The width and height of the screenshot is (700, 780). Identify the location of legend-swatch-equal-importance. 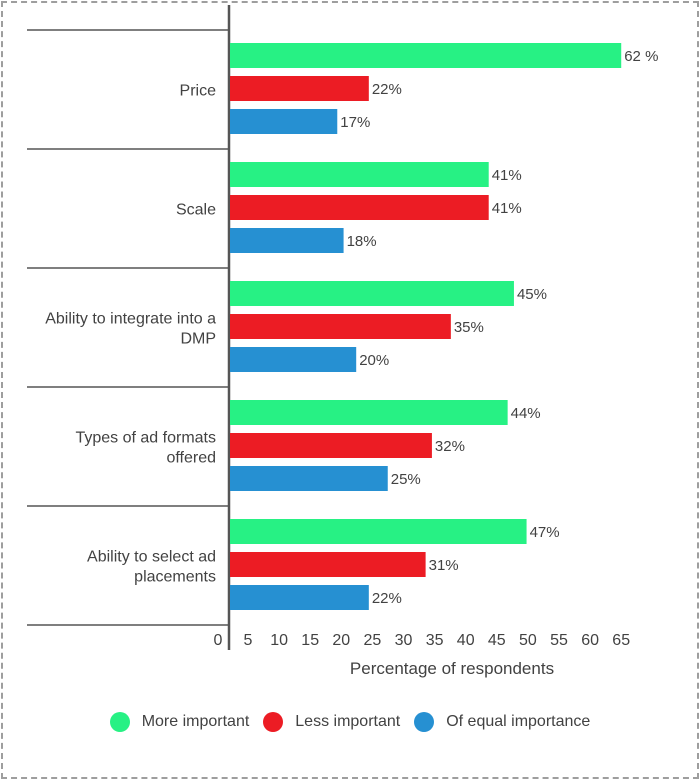
(424, 722).